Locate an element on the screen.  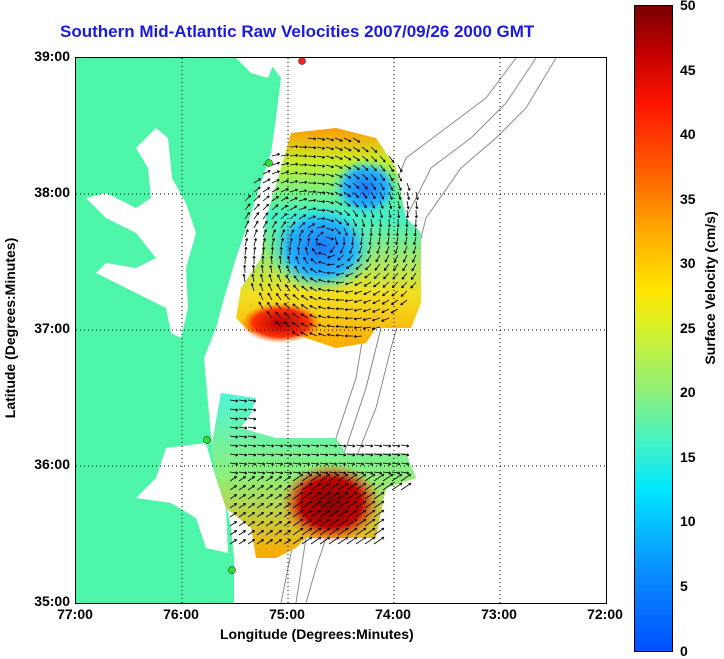
radar-site-marker is located at coordinates (232, 570).